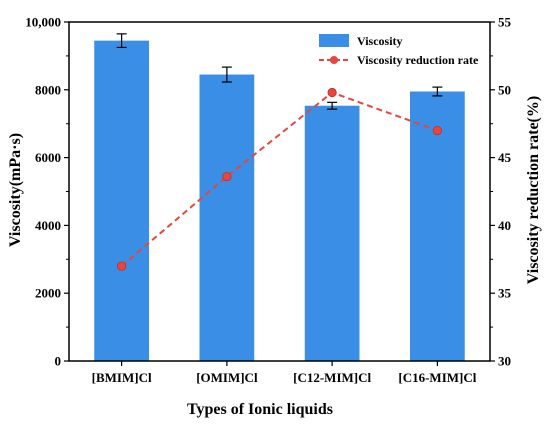  Describe the element at coordinates (48, 293) in the screenshot. I see `y-left-tick-label: 2000` at that location.